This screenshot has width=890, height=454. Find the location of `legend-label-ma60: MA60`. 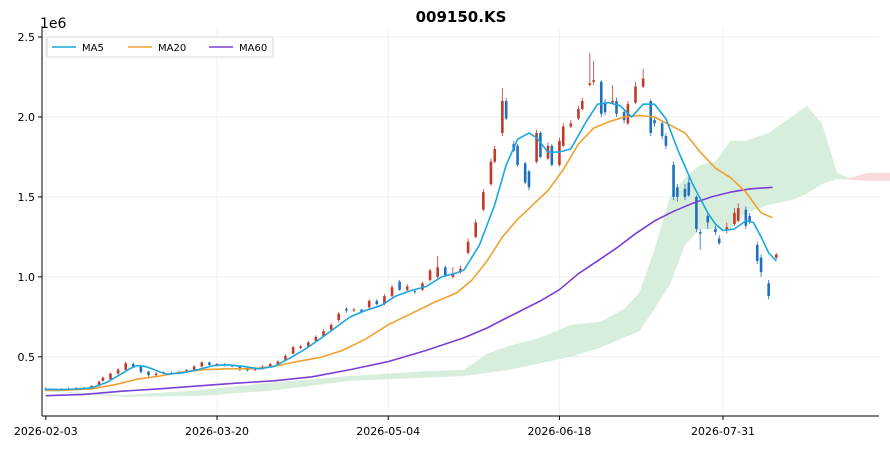

legend-label-ma60: MA60 is located at coordinates (253, 48).